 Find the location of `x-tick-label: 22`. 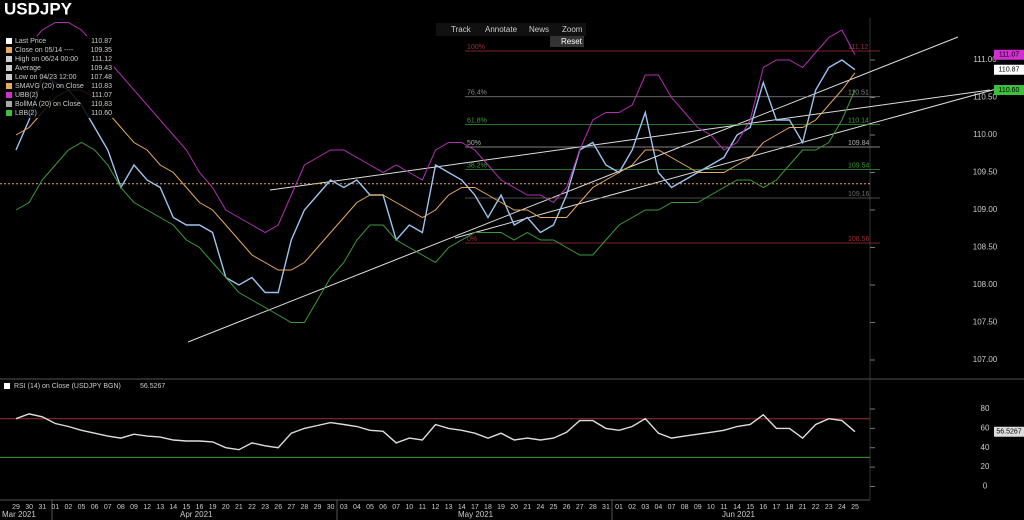

x-tick-label: 22 is located at coordinates (252, 507).